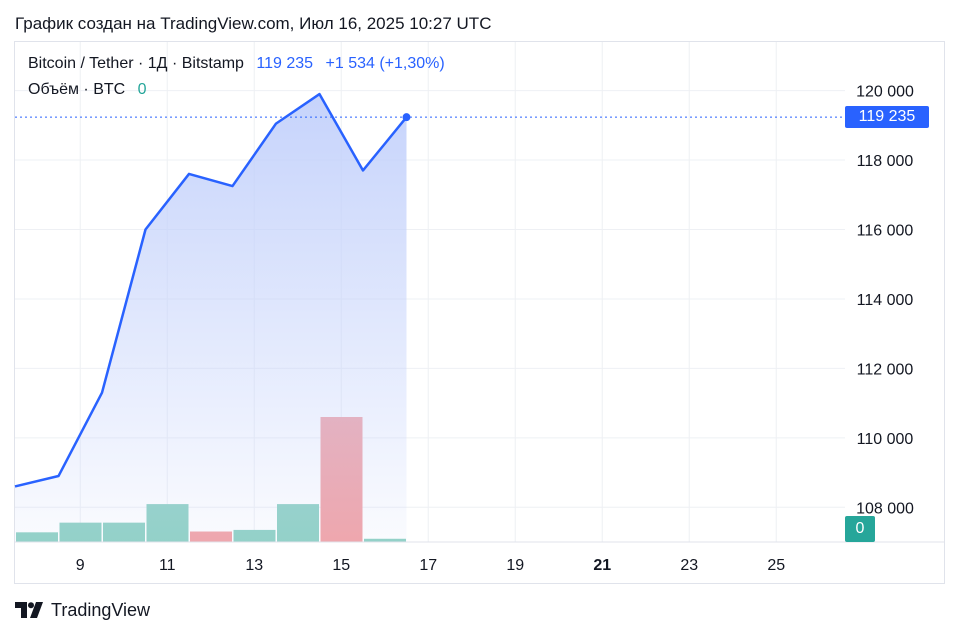 The height and width of the screenshot is (637, 960). Describe the element at coordinates (428, 565) in the screenshot. I see `x-tick-label: 17` at that location.